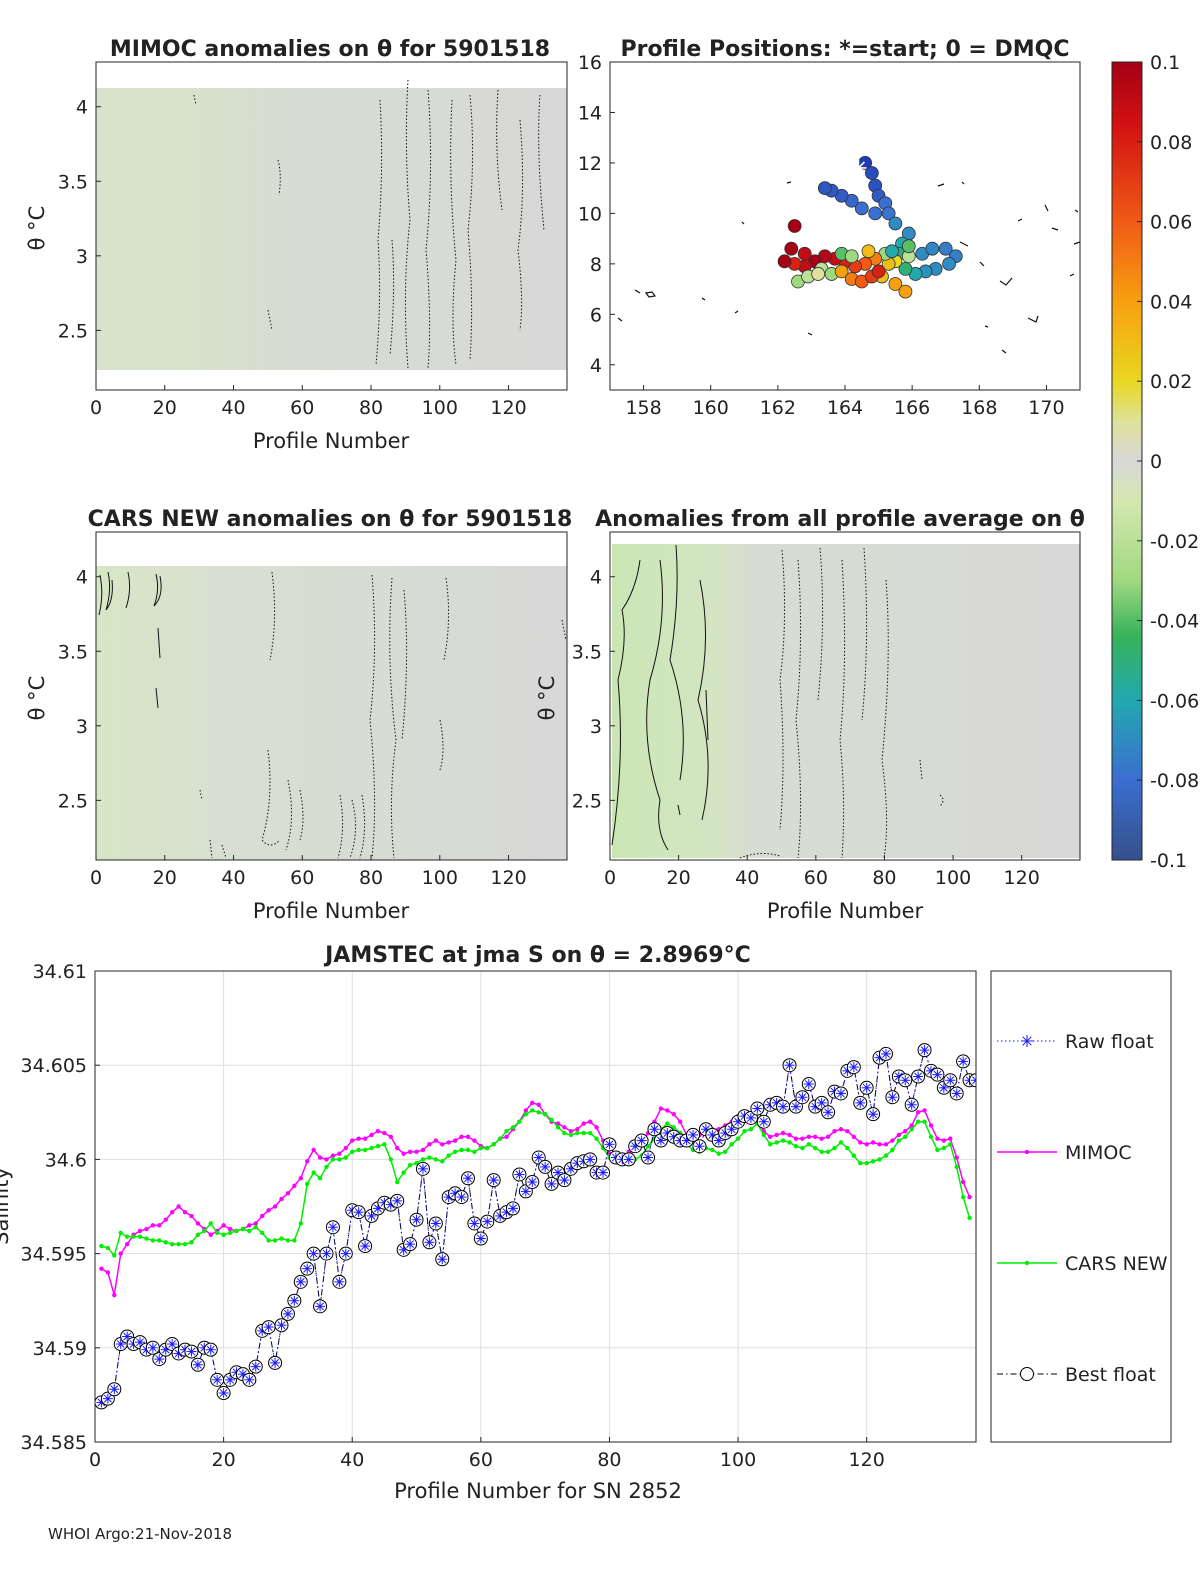  Describe the element at coordinates (1174, 622) in the screenshot. I see `colorbar-tick-label: -0.04` at that location.